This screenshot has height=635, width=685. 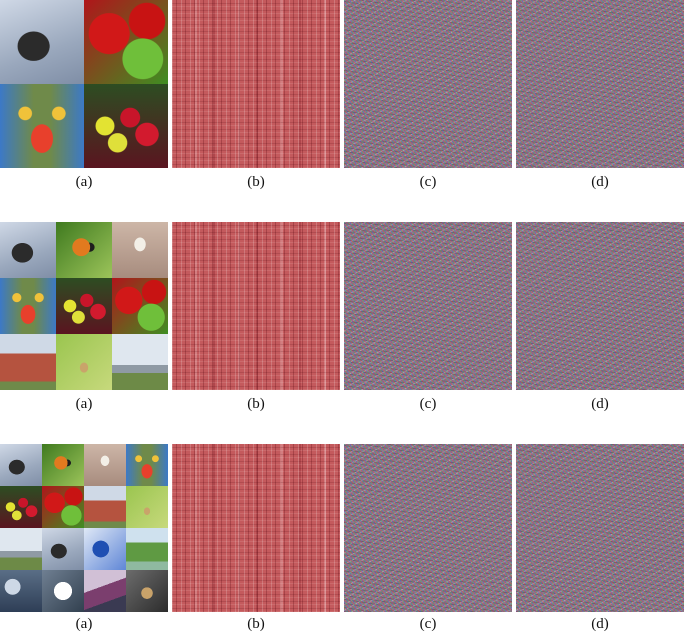 What do you see at coordinates (600, 84) in the screenshot?
I see `row1-panel-d-noise` at bounding box center [600, 84].